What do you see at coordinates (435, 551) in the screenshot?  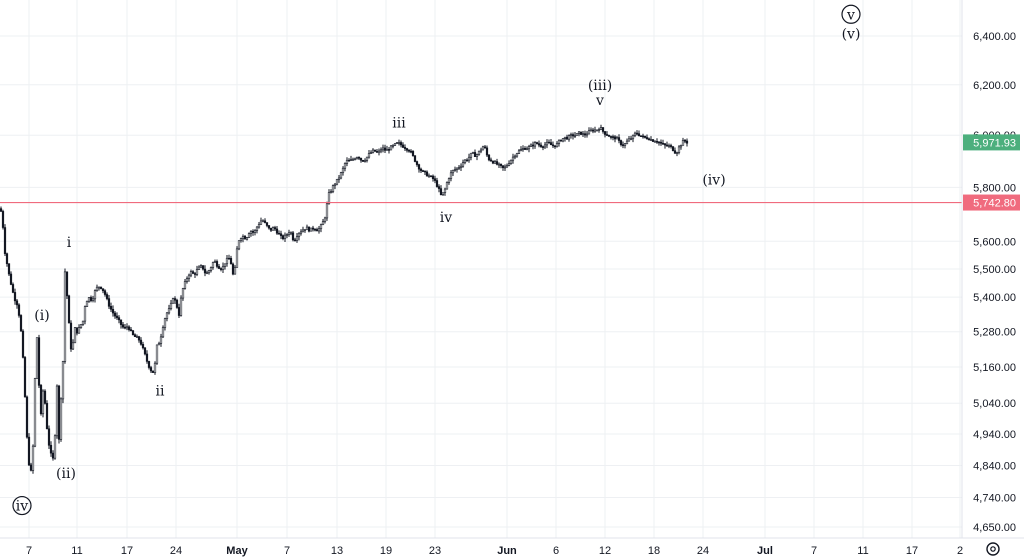 I see `time-tick-label: 23` at bounding box center [435, 551].